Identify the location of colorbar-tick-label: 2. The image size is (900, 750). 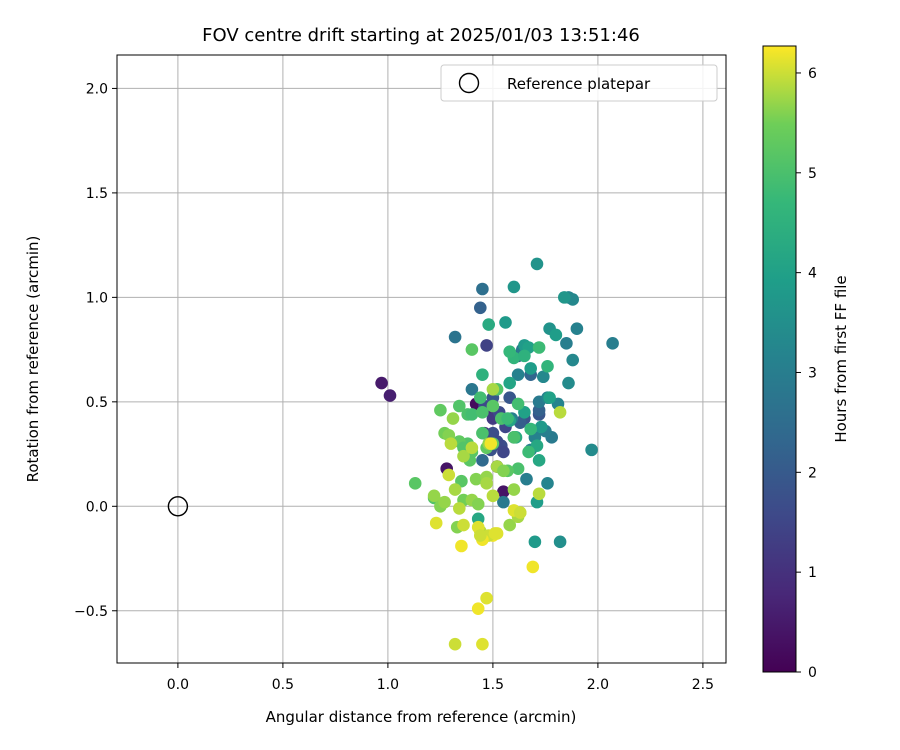
(812, 473).